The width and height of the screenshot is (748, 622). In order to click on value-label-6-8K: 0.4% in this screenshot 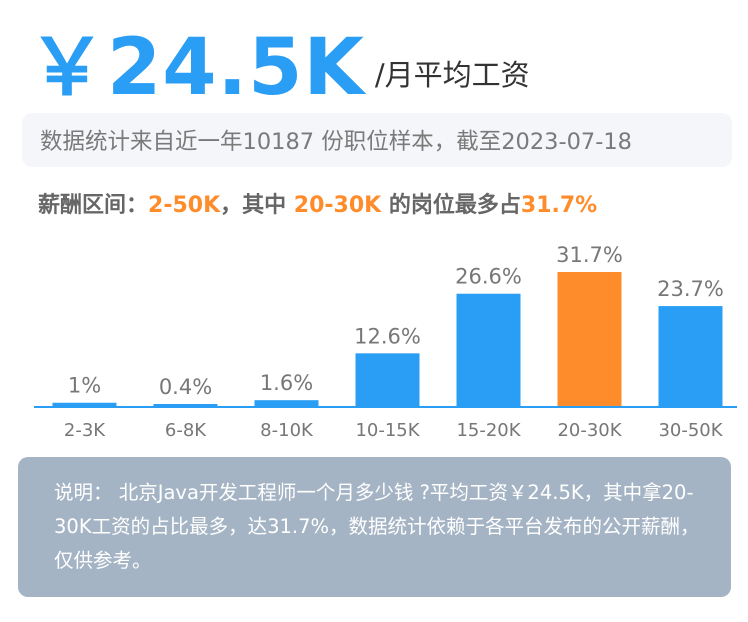, I will do `click(185, 387)`.